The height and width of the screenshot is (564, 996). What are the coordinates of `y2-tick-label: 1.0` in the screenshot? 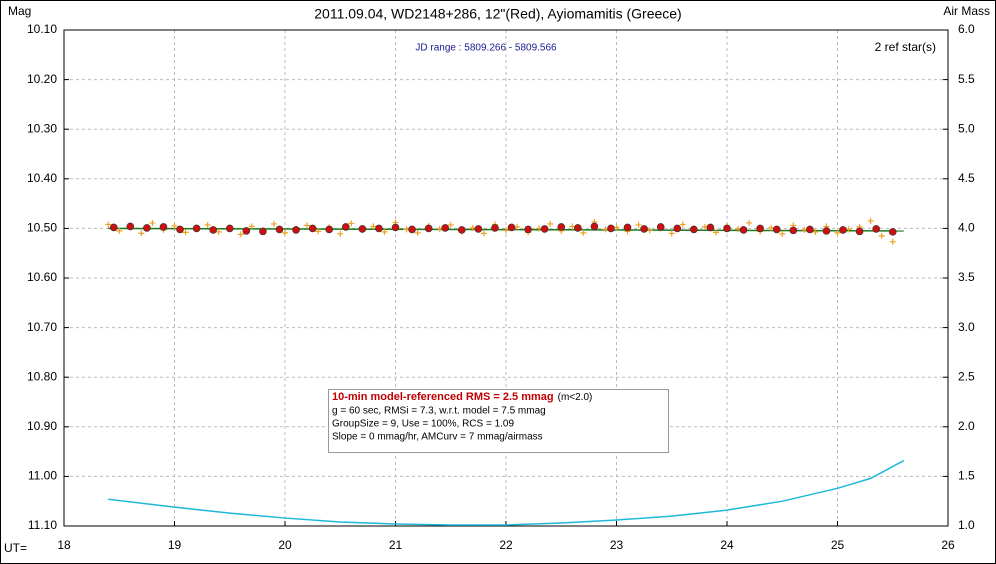 It's located at (966, 525).